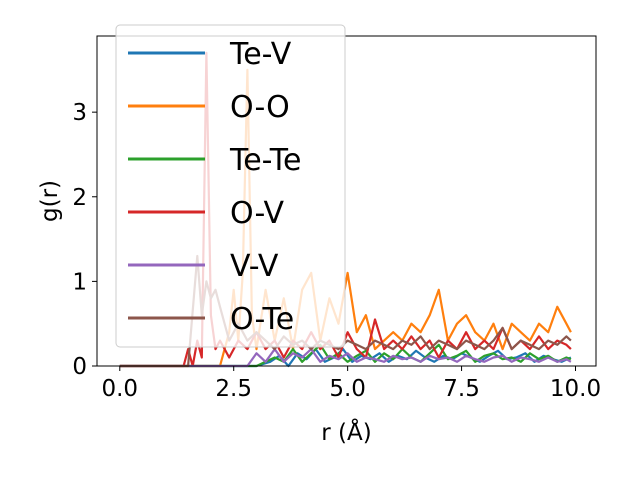 The height and width of the screenshot is (480, 640). Describe the element at coordinates (257, 213) in the screenshot. I see `legend-label: O-V` at that location.